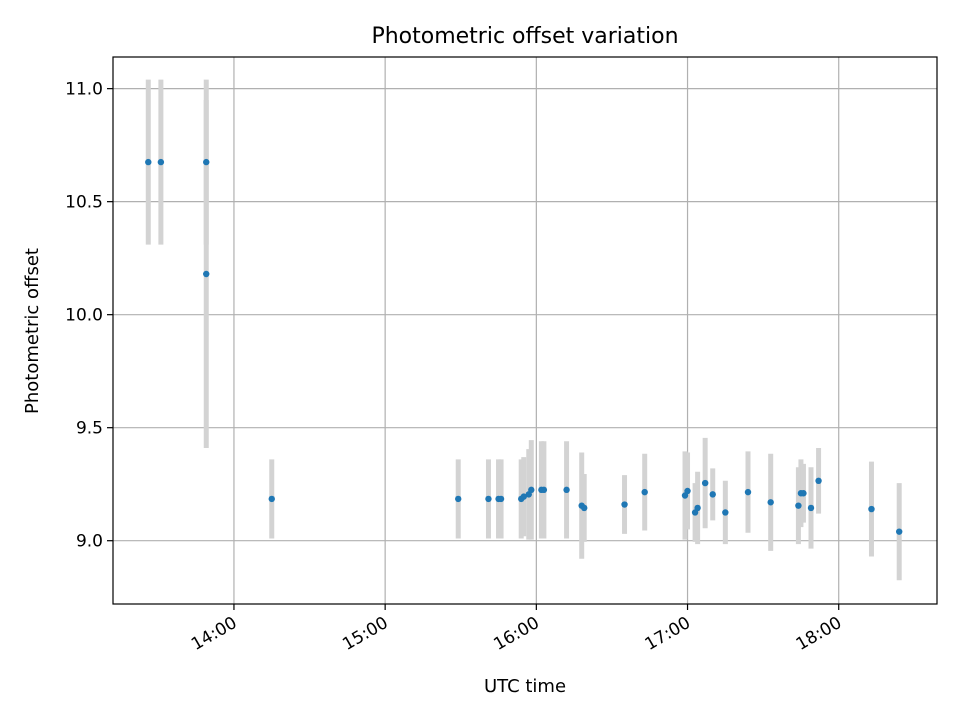 Image resolution: width=960 pixels, height=720 pixels. Describe the element at coordinates (32, 331) in the screenshot. I see `y-axis-label: Photometric offset` at that location.